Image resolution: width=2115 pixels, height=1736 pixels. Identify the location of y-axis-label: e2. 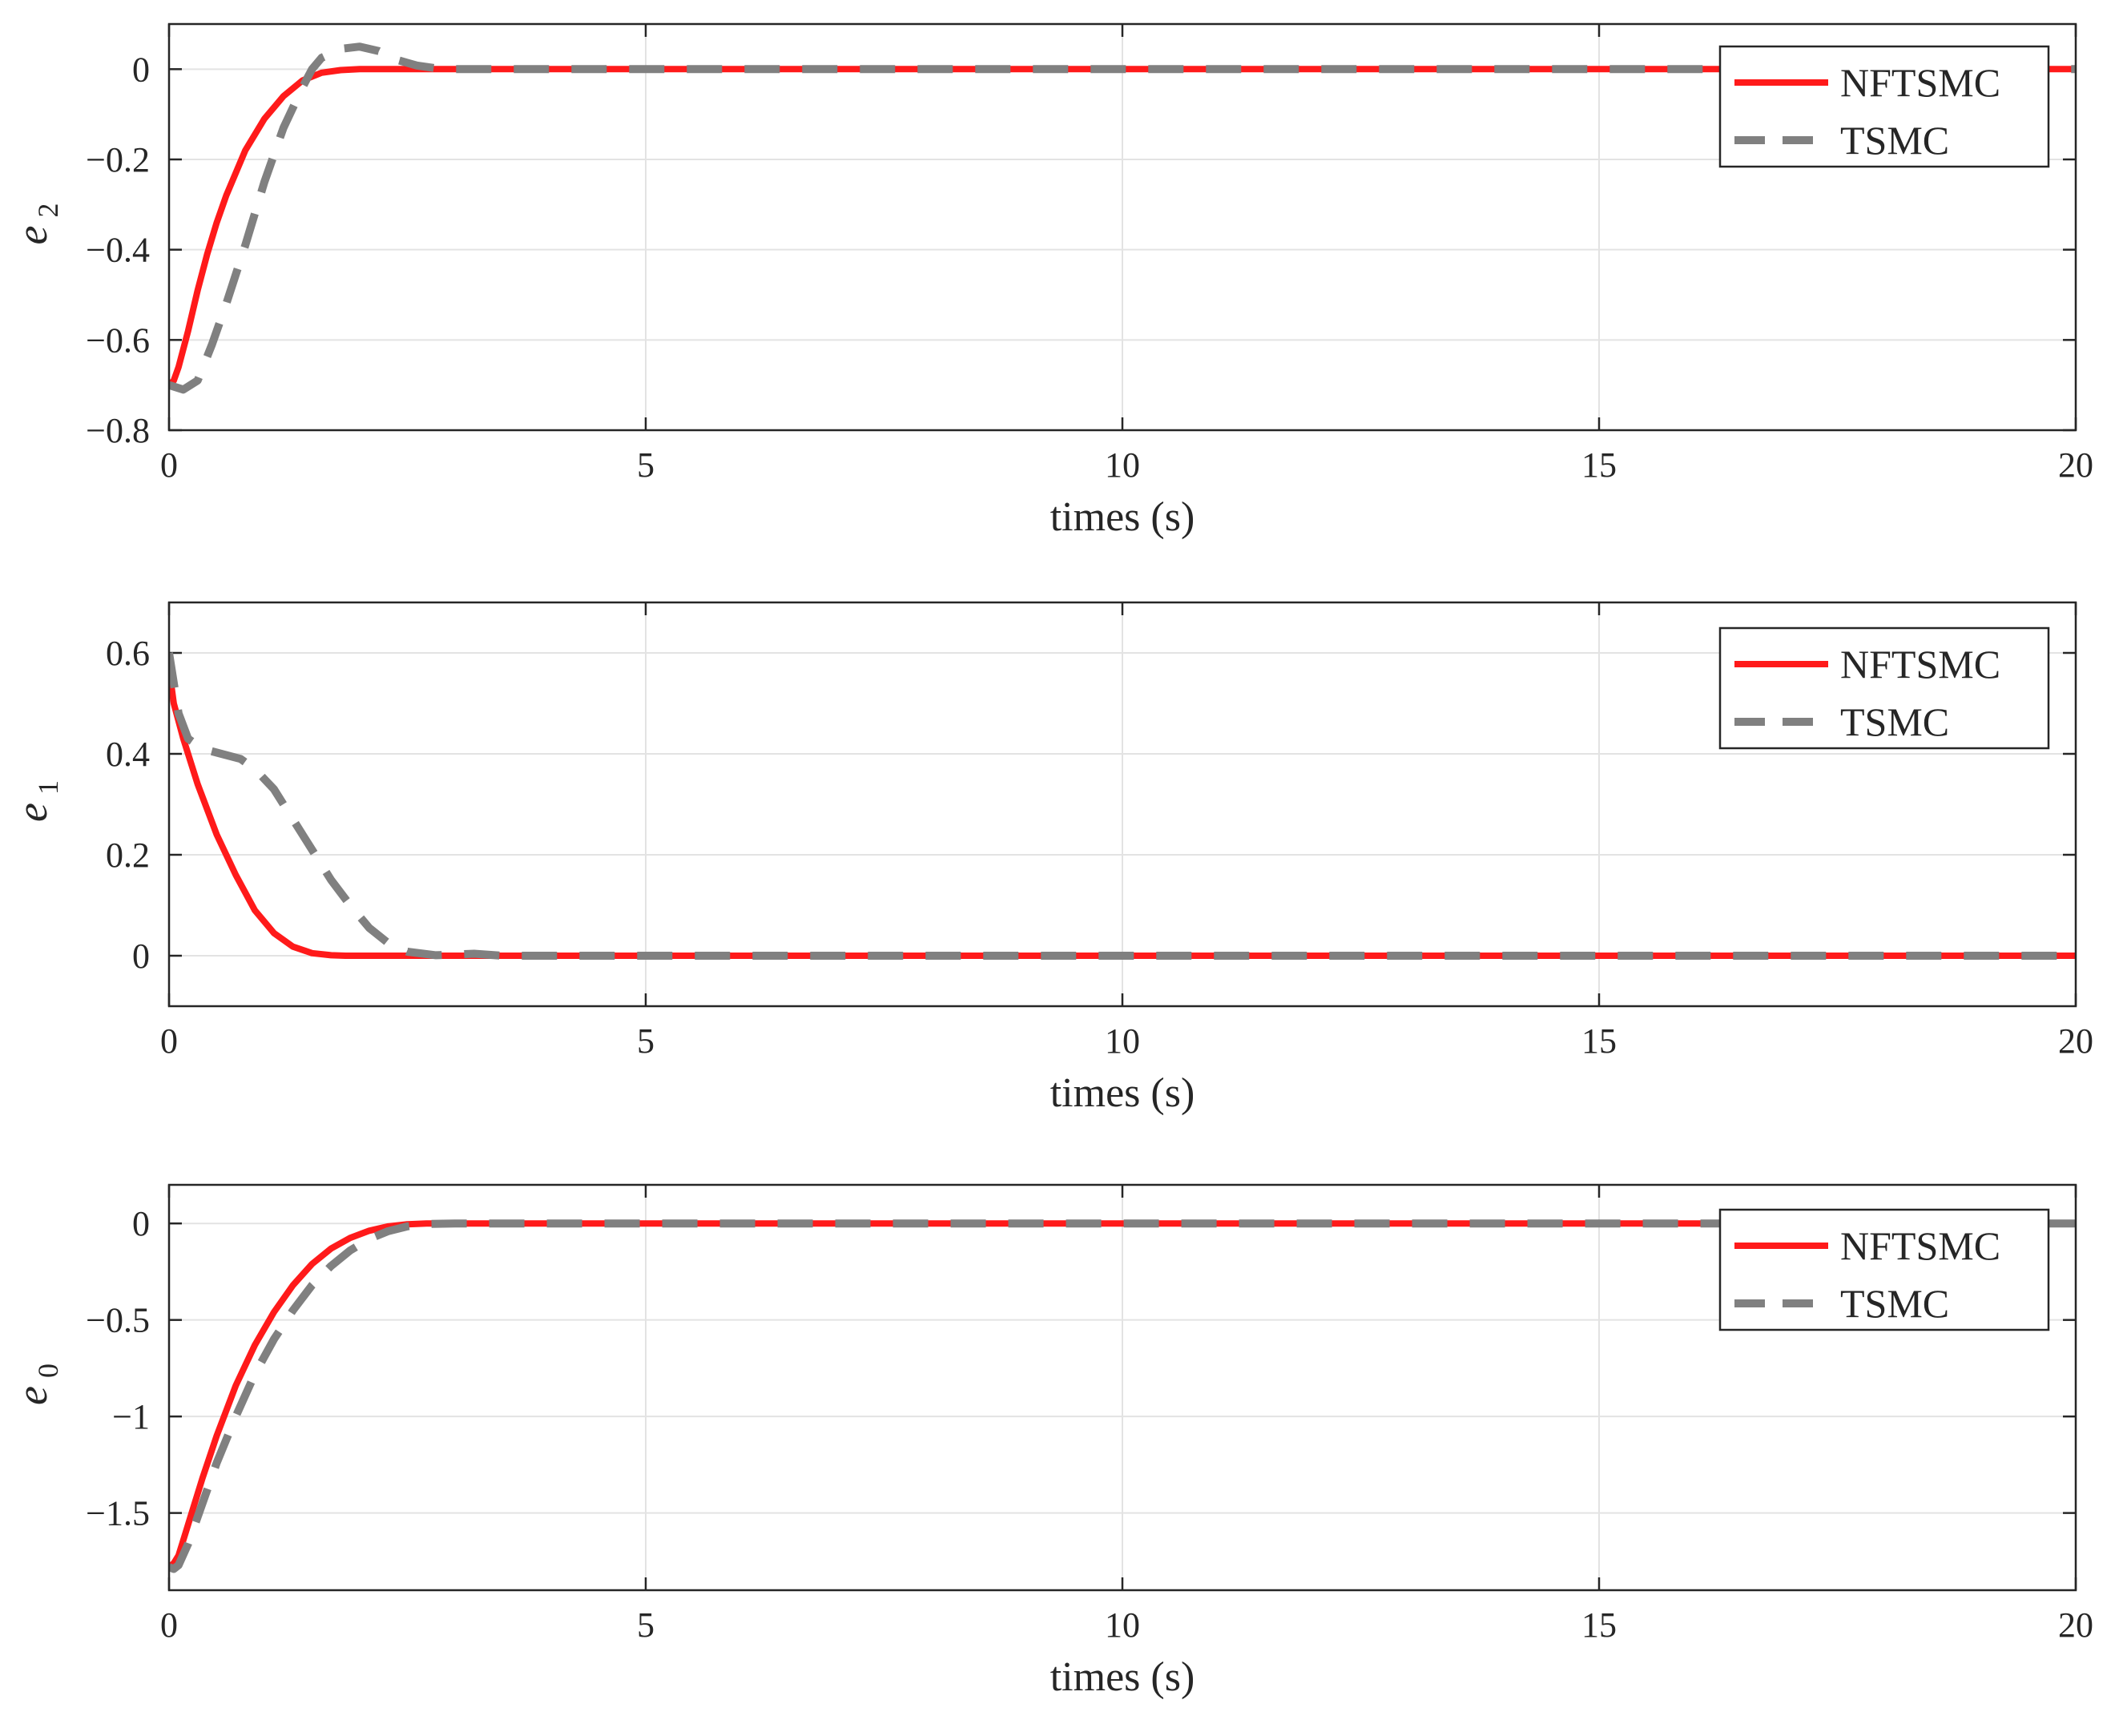
(36, 224).